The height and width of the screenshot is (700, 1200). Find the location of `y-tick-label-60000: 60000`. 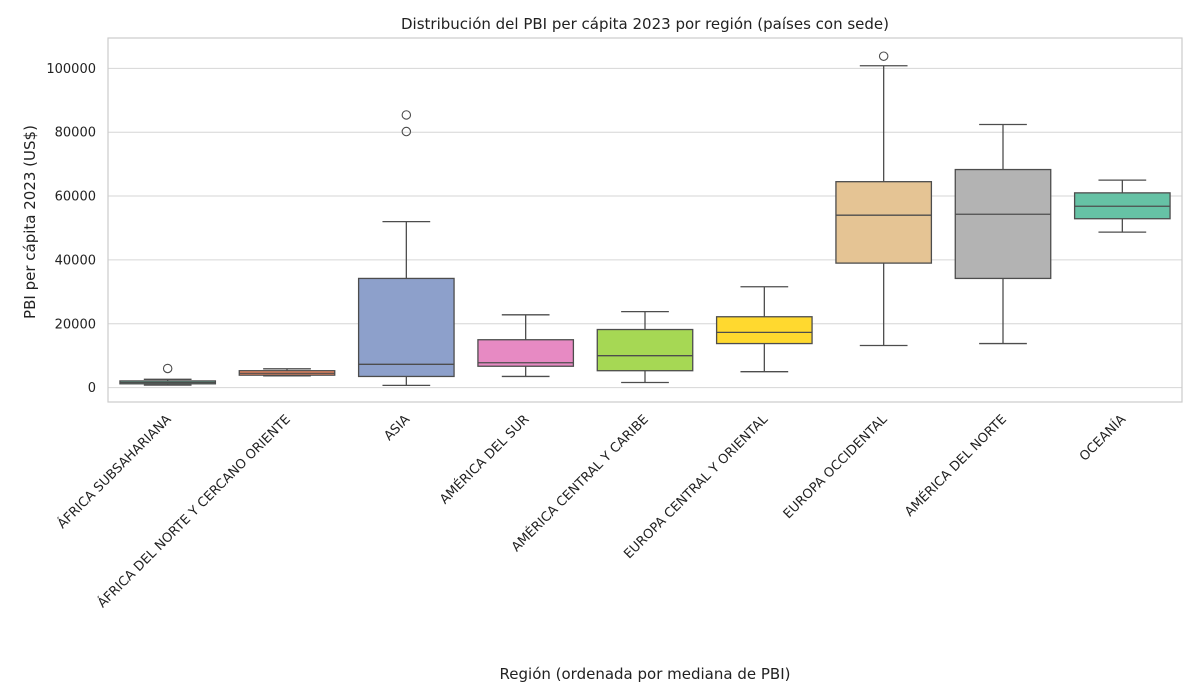

y-tick-label-60000: 60000 is located at coordinates (75, 197).